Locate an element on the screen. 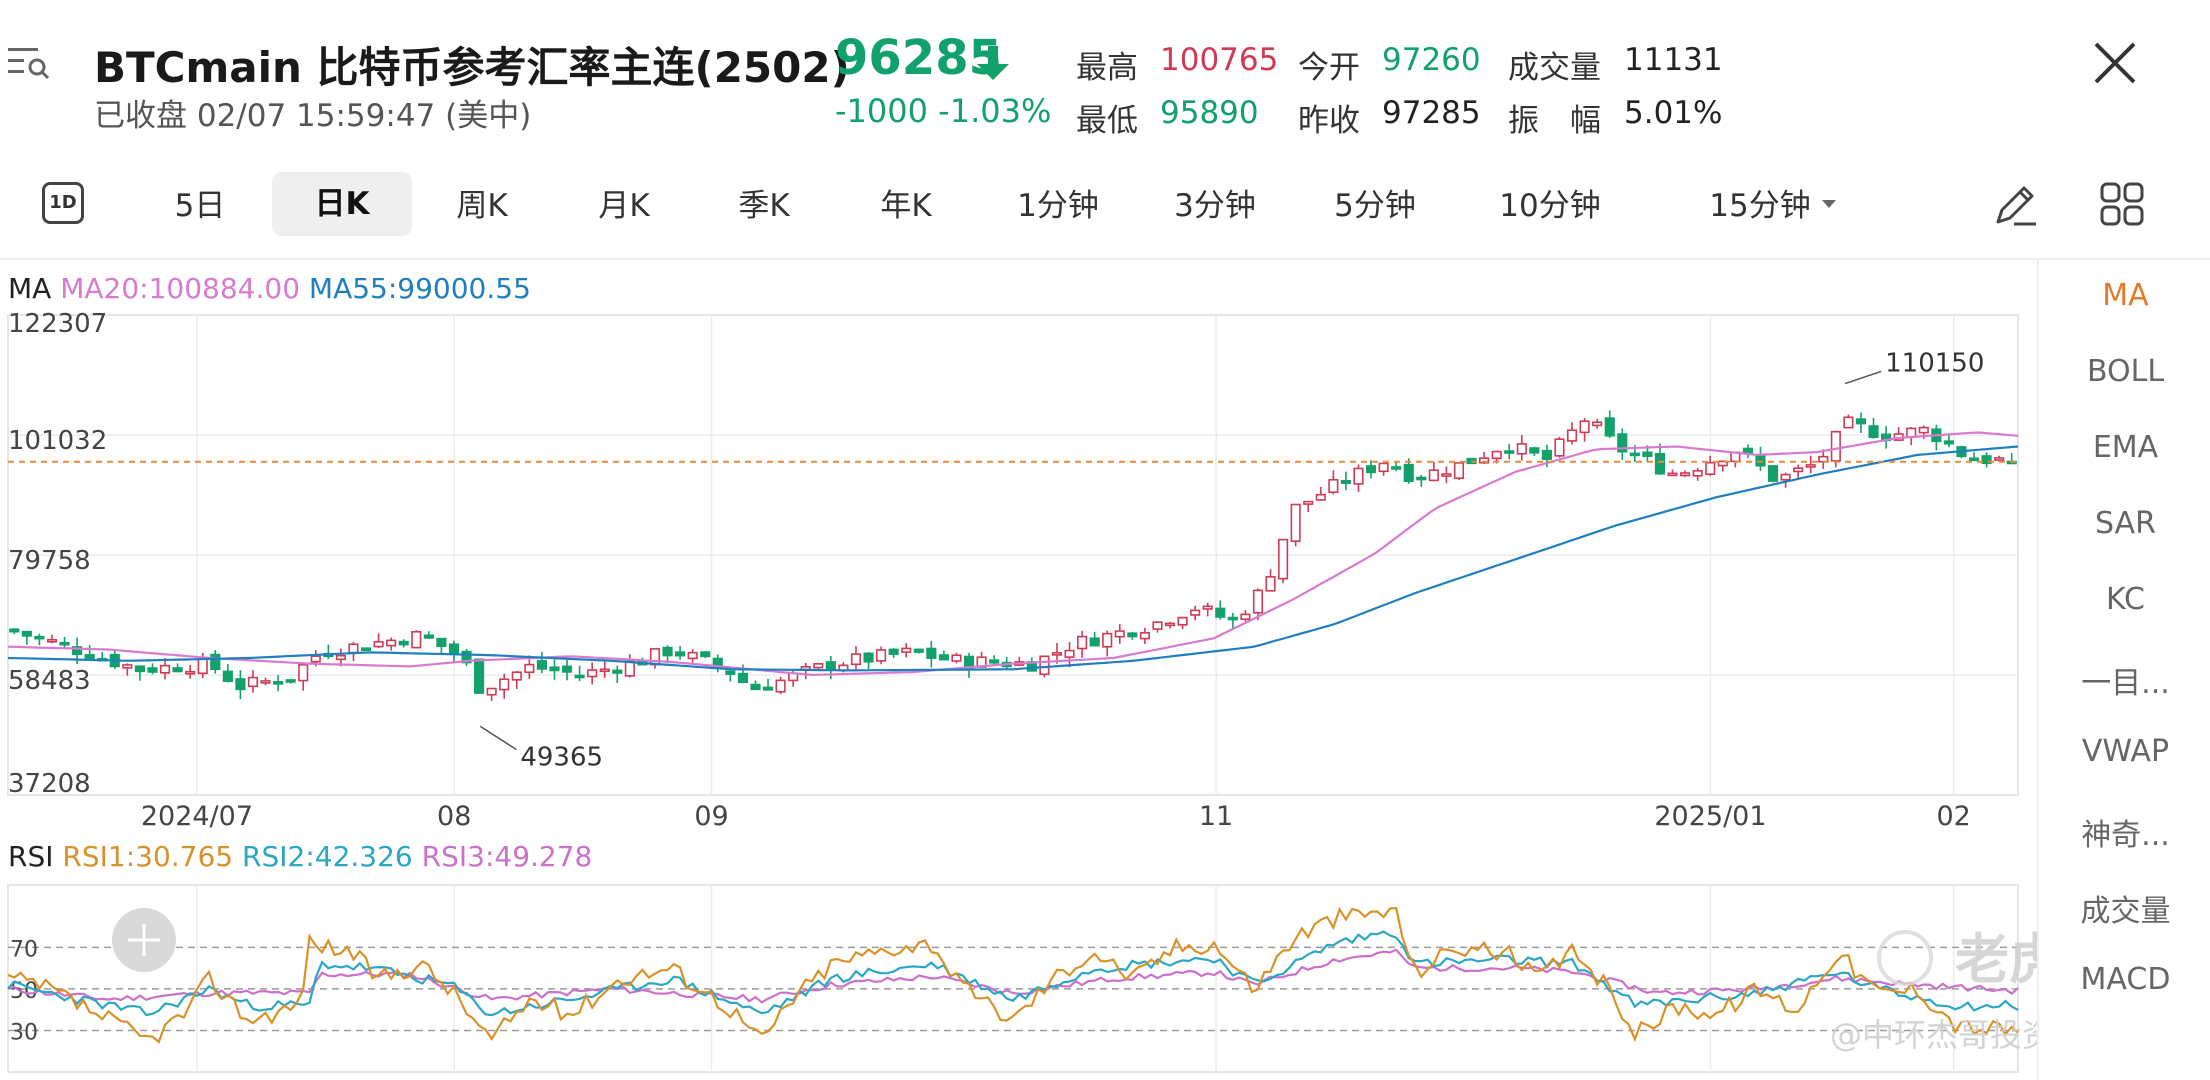 The width and height of the screenshot is (2210, 1080). market-status: 已收盘 02/07 15:59:47 (美中) is located at coordinates (313, 116).